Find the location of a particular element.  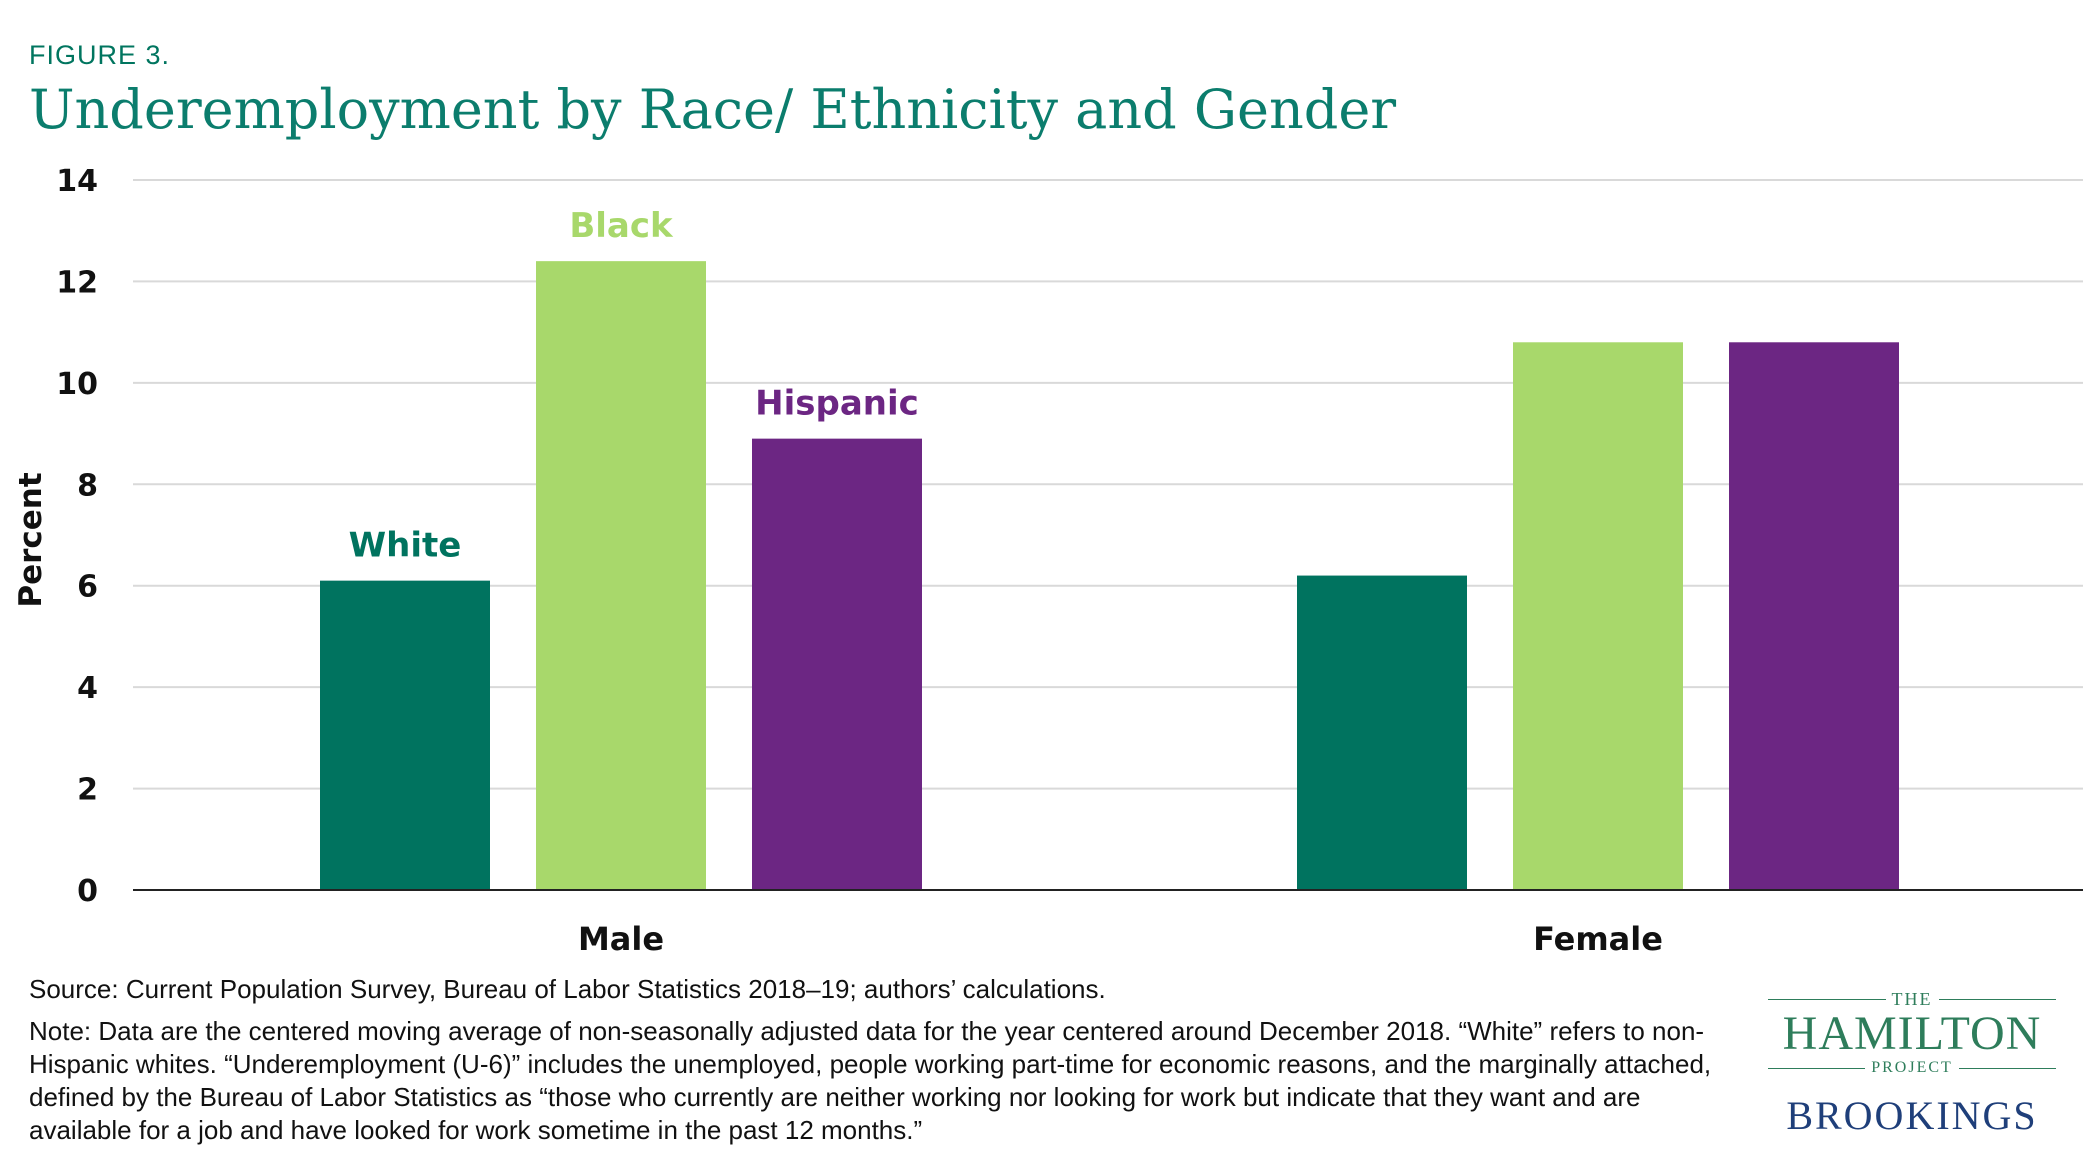

logo-project-row: PROJECT is located at coordinates (1912, 1068).